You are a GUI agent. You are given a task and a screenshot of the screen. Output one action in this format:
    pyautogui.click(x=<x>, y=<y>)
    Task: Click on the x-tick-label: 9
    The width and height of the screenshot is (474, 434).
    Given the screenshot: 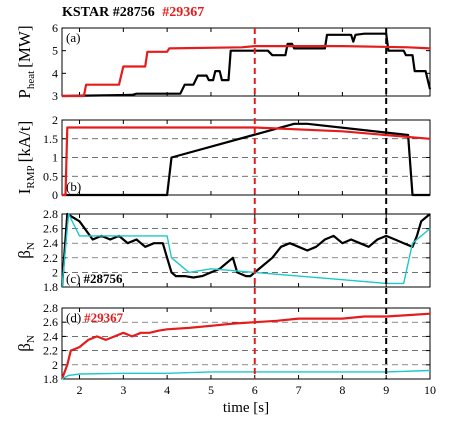 What is the action you would take?
    pyautogui.click(x=386, y=390)
    